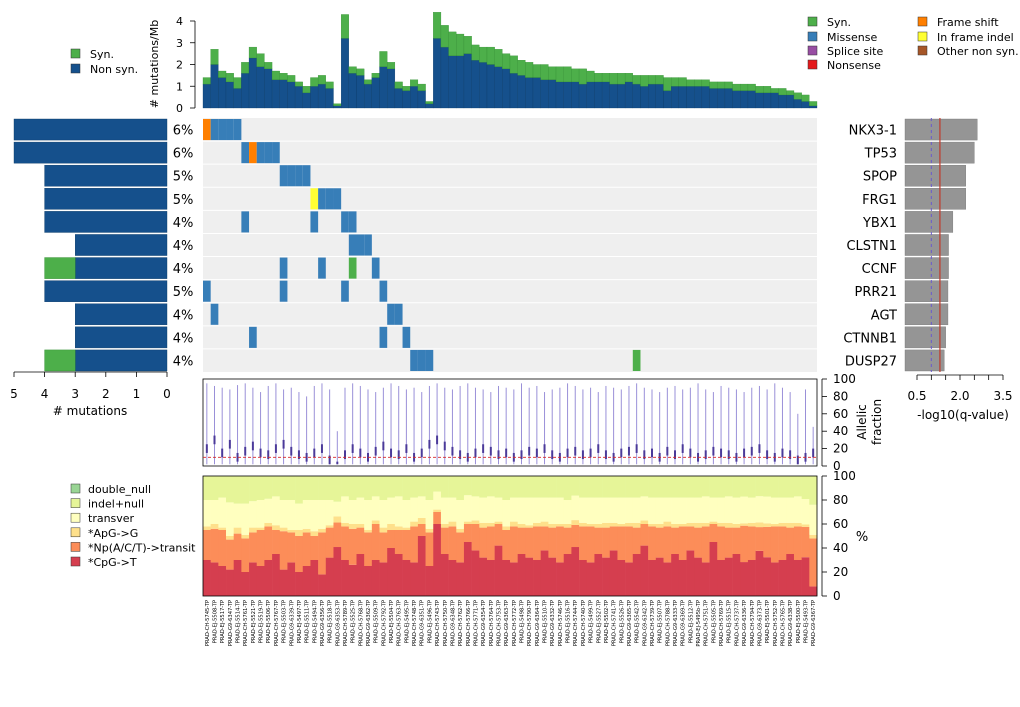 This screenshot has width=1020, height=707. I want to click on gene-name: DUSP27, so click(871, 361).